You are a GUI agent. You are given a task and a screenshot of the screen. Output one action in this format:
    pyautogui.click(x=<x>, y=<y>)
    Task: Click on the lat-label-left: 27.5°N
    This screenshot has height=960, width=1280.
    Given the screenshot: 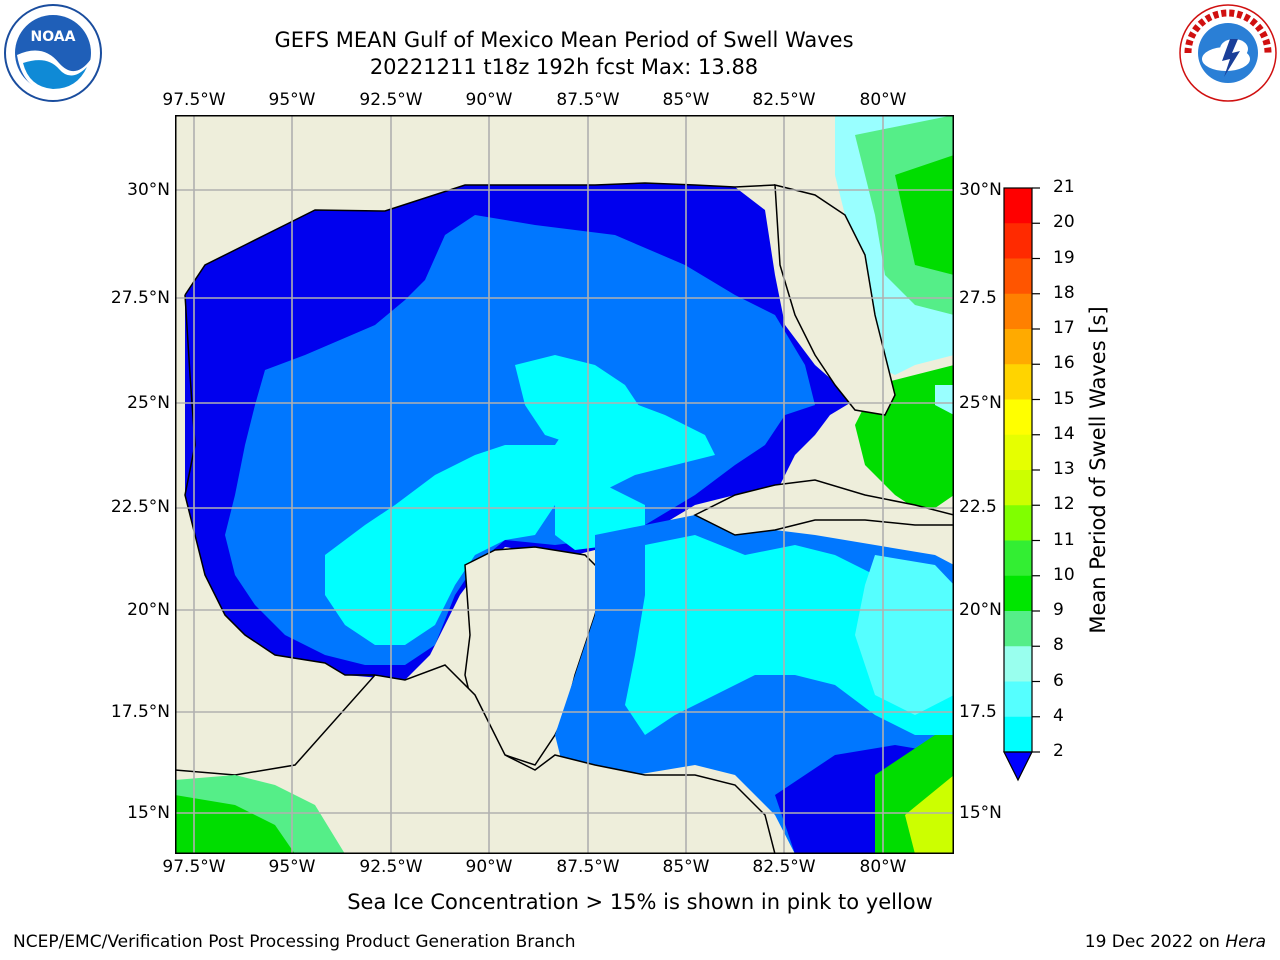 What is the action you would take?
    pyautogui.click(x=140, y=298)
    